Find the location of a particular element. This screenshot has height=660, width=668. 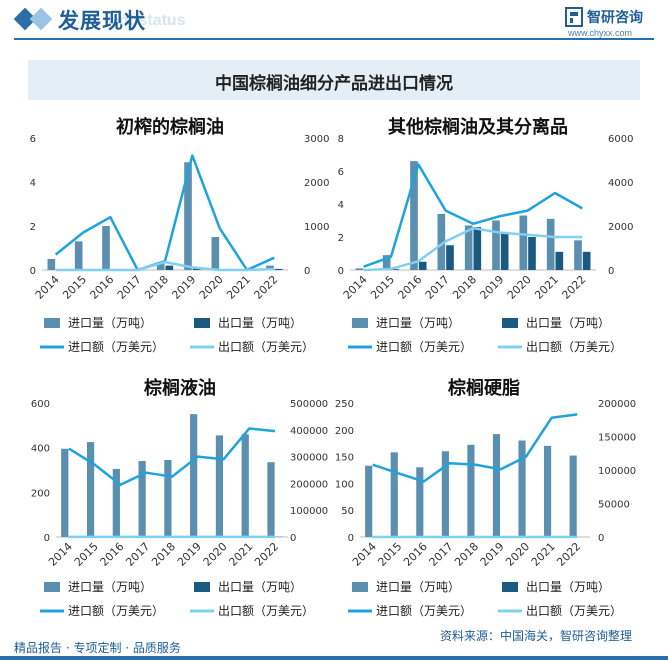

logo-url: www.chyxx.com is located at coordinates (600, 33).